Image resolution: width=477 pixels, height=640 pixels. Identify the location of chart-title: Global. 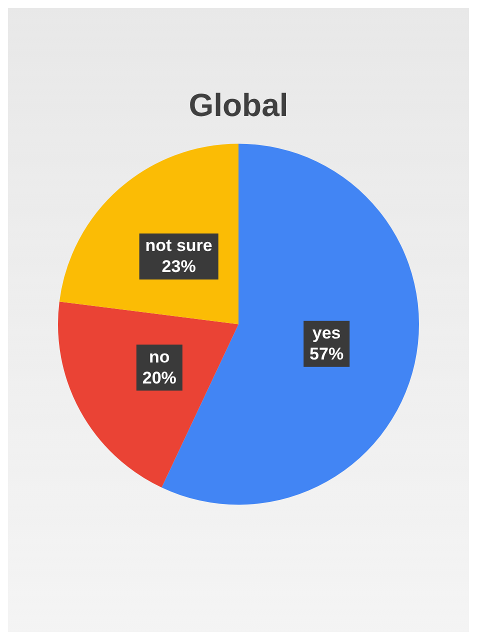
(238, 105).